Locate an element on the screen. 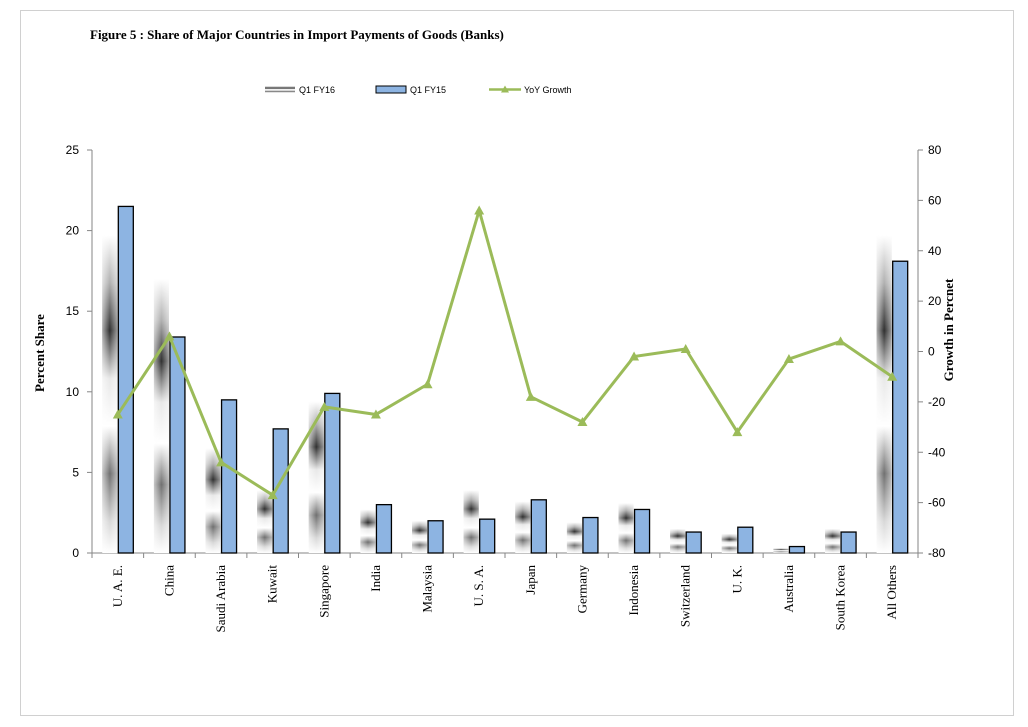 The image size is (1028, 727). legend-marker-yoy-growth is located at coordinates (505, 89).